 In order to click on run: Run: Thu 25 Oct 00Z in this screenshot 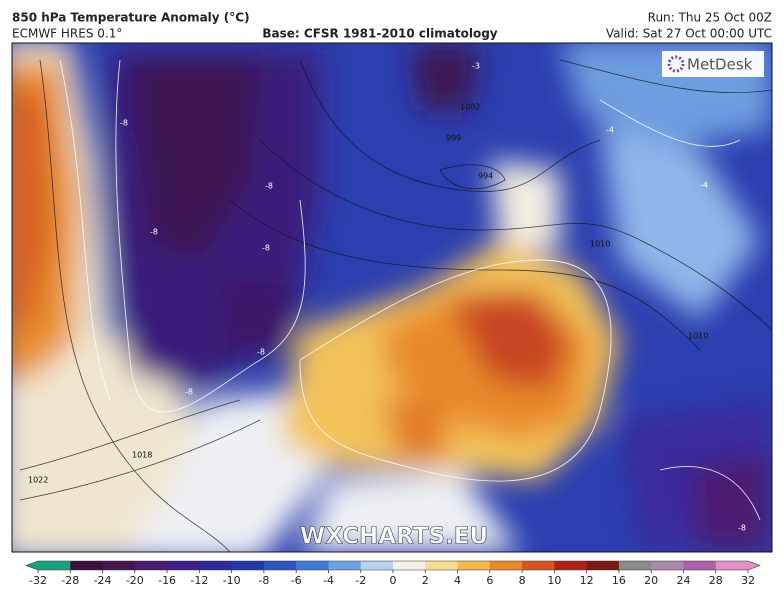, I will do `click(710, 18)`.